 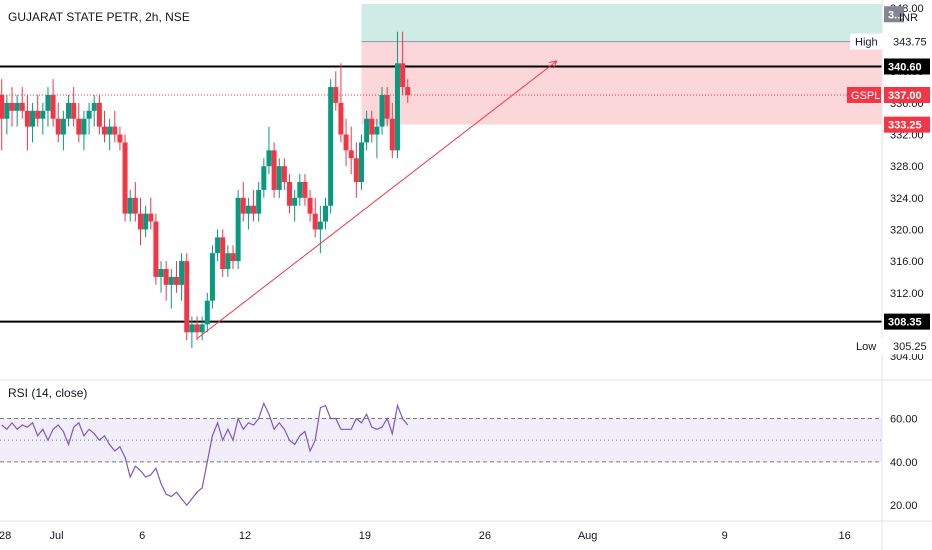 What do you see at coordinates (621, 23) in the screenshot?
I see `target-zone` at bounding box center [621, 23].